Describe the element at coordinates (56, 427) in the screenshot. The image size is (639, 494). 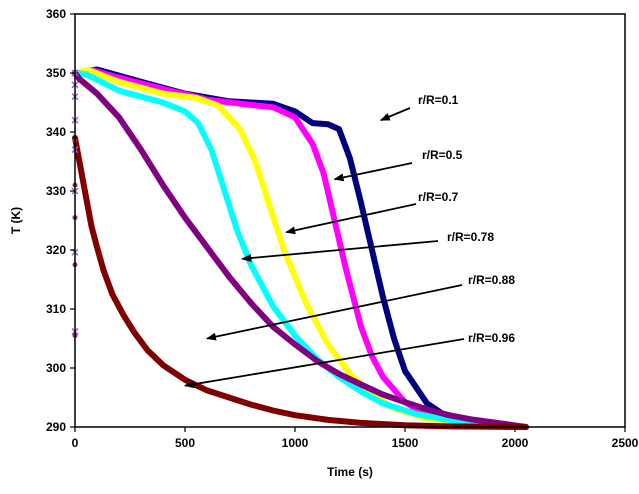
I see `y-tick-label: 290` at that location.